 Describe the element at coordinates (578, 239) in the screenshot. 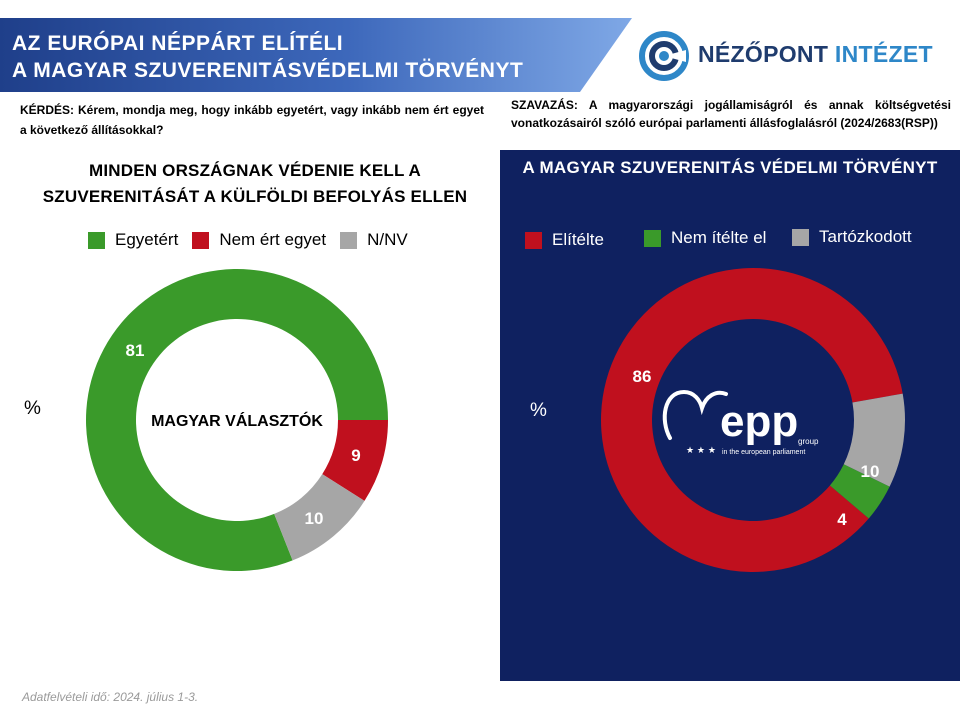

I see `legend-label: Elítélte` at that location.